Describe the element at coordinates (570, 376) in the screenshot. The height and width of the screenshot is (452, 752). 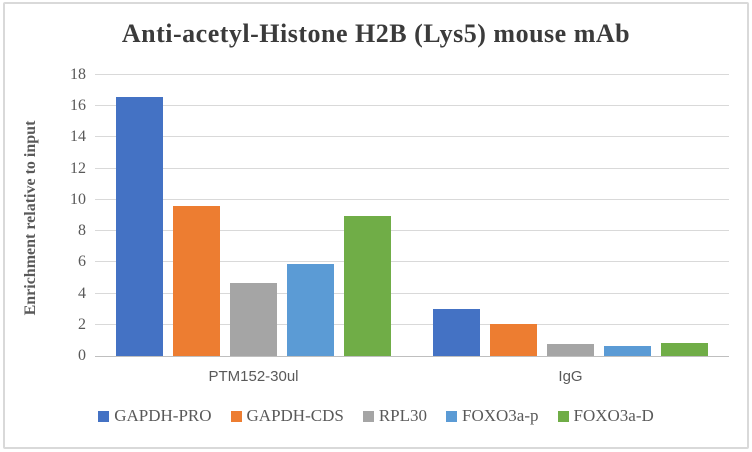
I see `category-label-IgG: IgG` at that location.